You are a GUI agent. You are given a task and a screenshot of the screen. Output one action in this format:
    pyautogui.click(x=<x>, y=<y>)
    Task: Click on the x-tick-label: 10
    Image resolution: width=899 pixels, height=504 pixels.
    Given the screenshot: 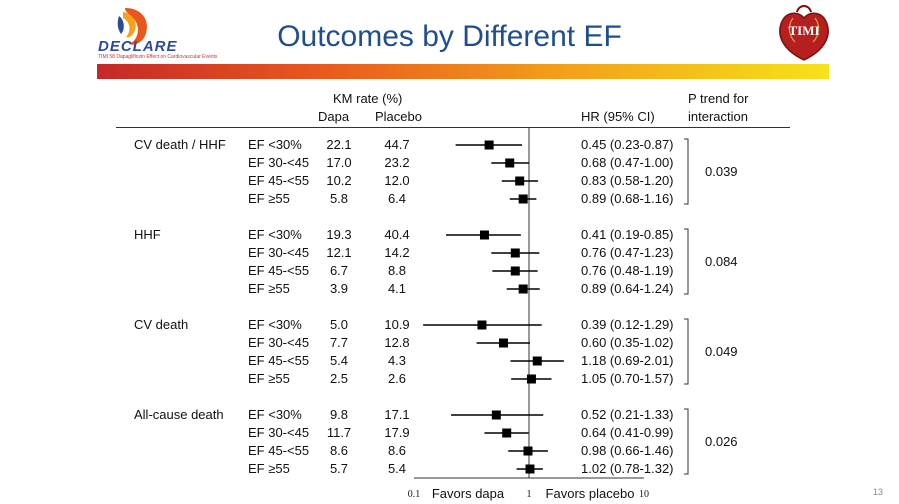 What is the action you would take?
    pyautogui.click(x=644, y=494)
    